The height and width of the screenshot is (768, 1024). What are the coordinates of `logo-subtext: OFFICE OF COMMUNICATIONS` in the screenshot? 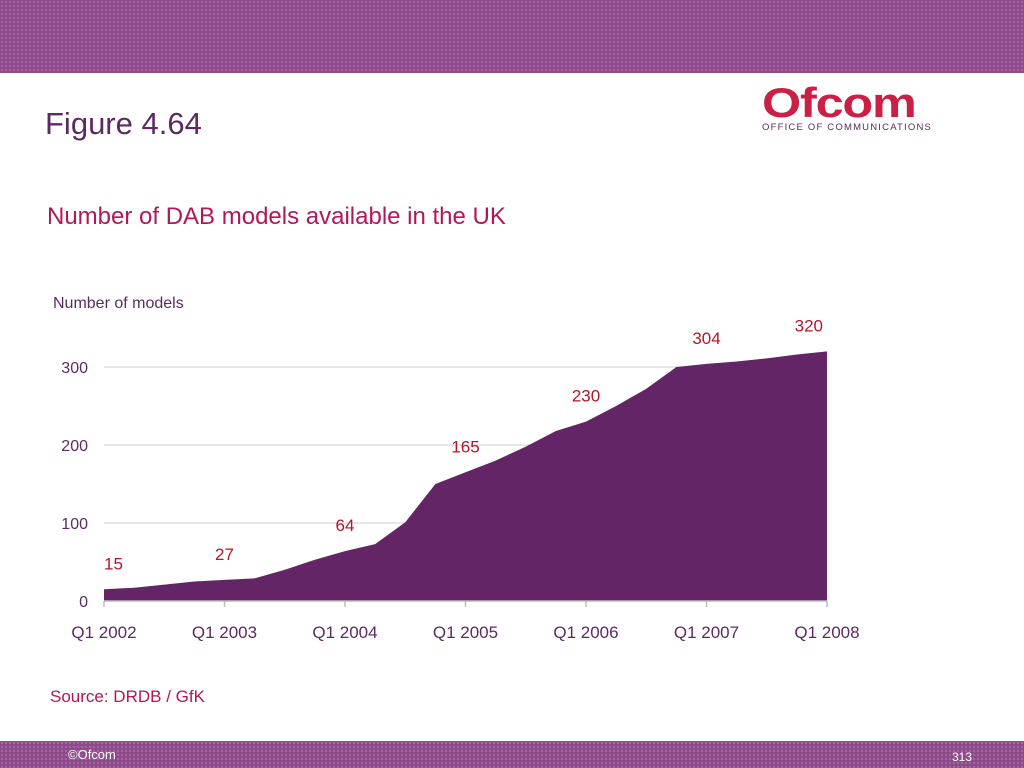 It's located at (847, 127).